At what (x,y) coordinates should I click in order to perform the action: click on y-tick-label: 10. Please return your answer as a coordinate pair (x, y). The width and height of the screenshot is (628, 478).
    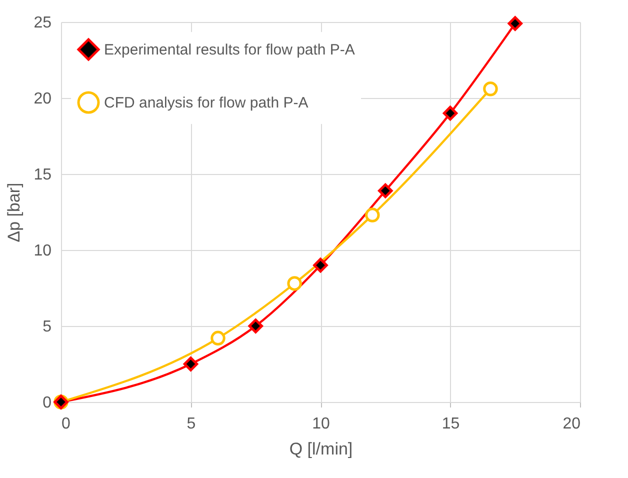
    Looking at the image, I should click on (43, 251).